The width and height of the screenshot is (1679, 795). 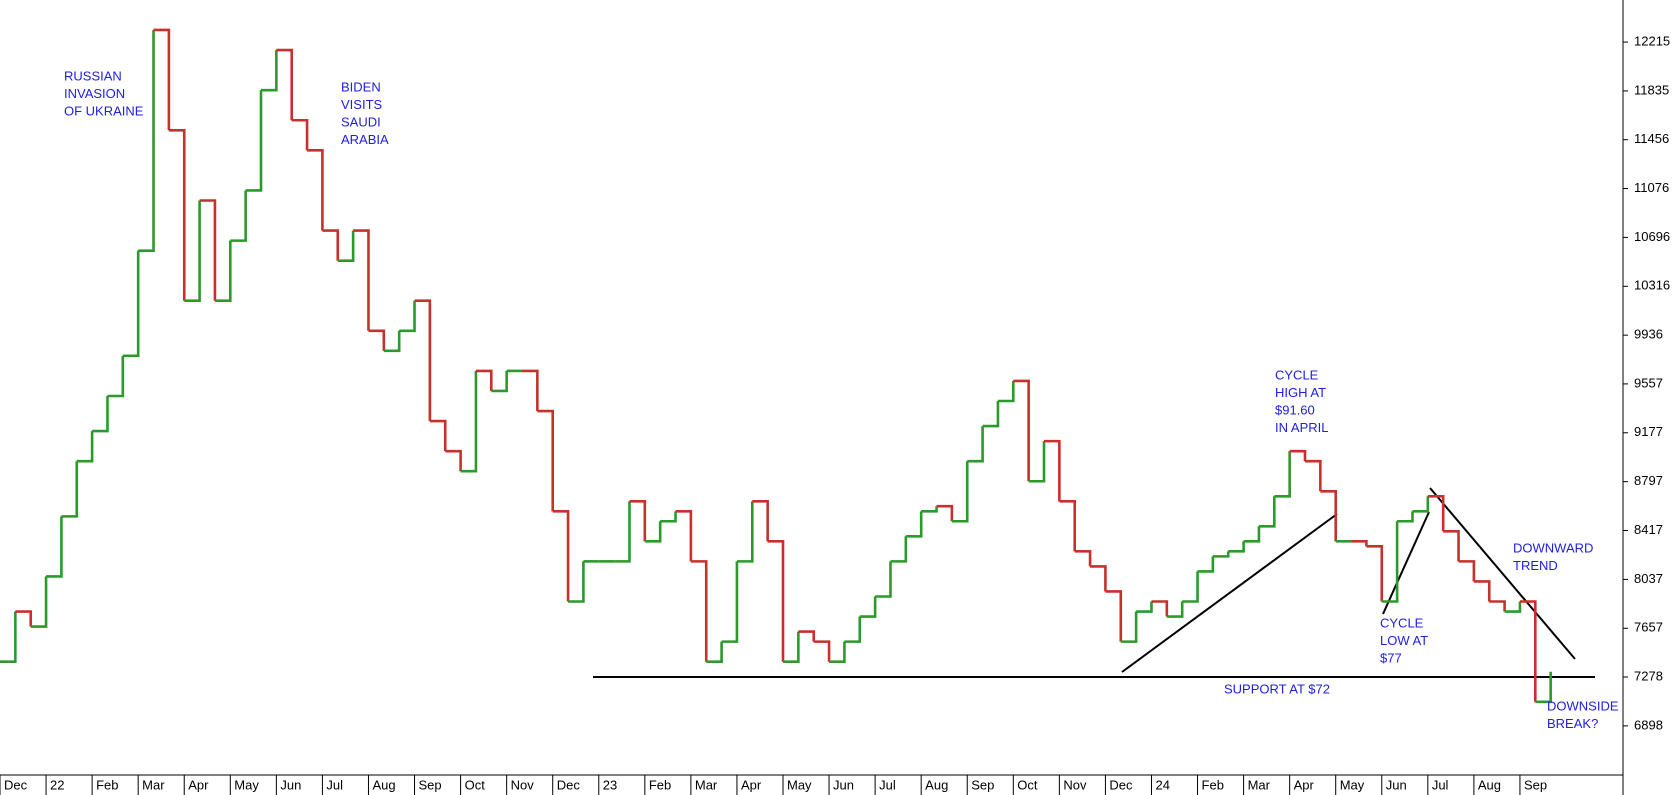 What do you see at coordinates (1535, 565) in the screenshot?
I see `annotation: TREND` at bounding box center [1535, 565].